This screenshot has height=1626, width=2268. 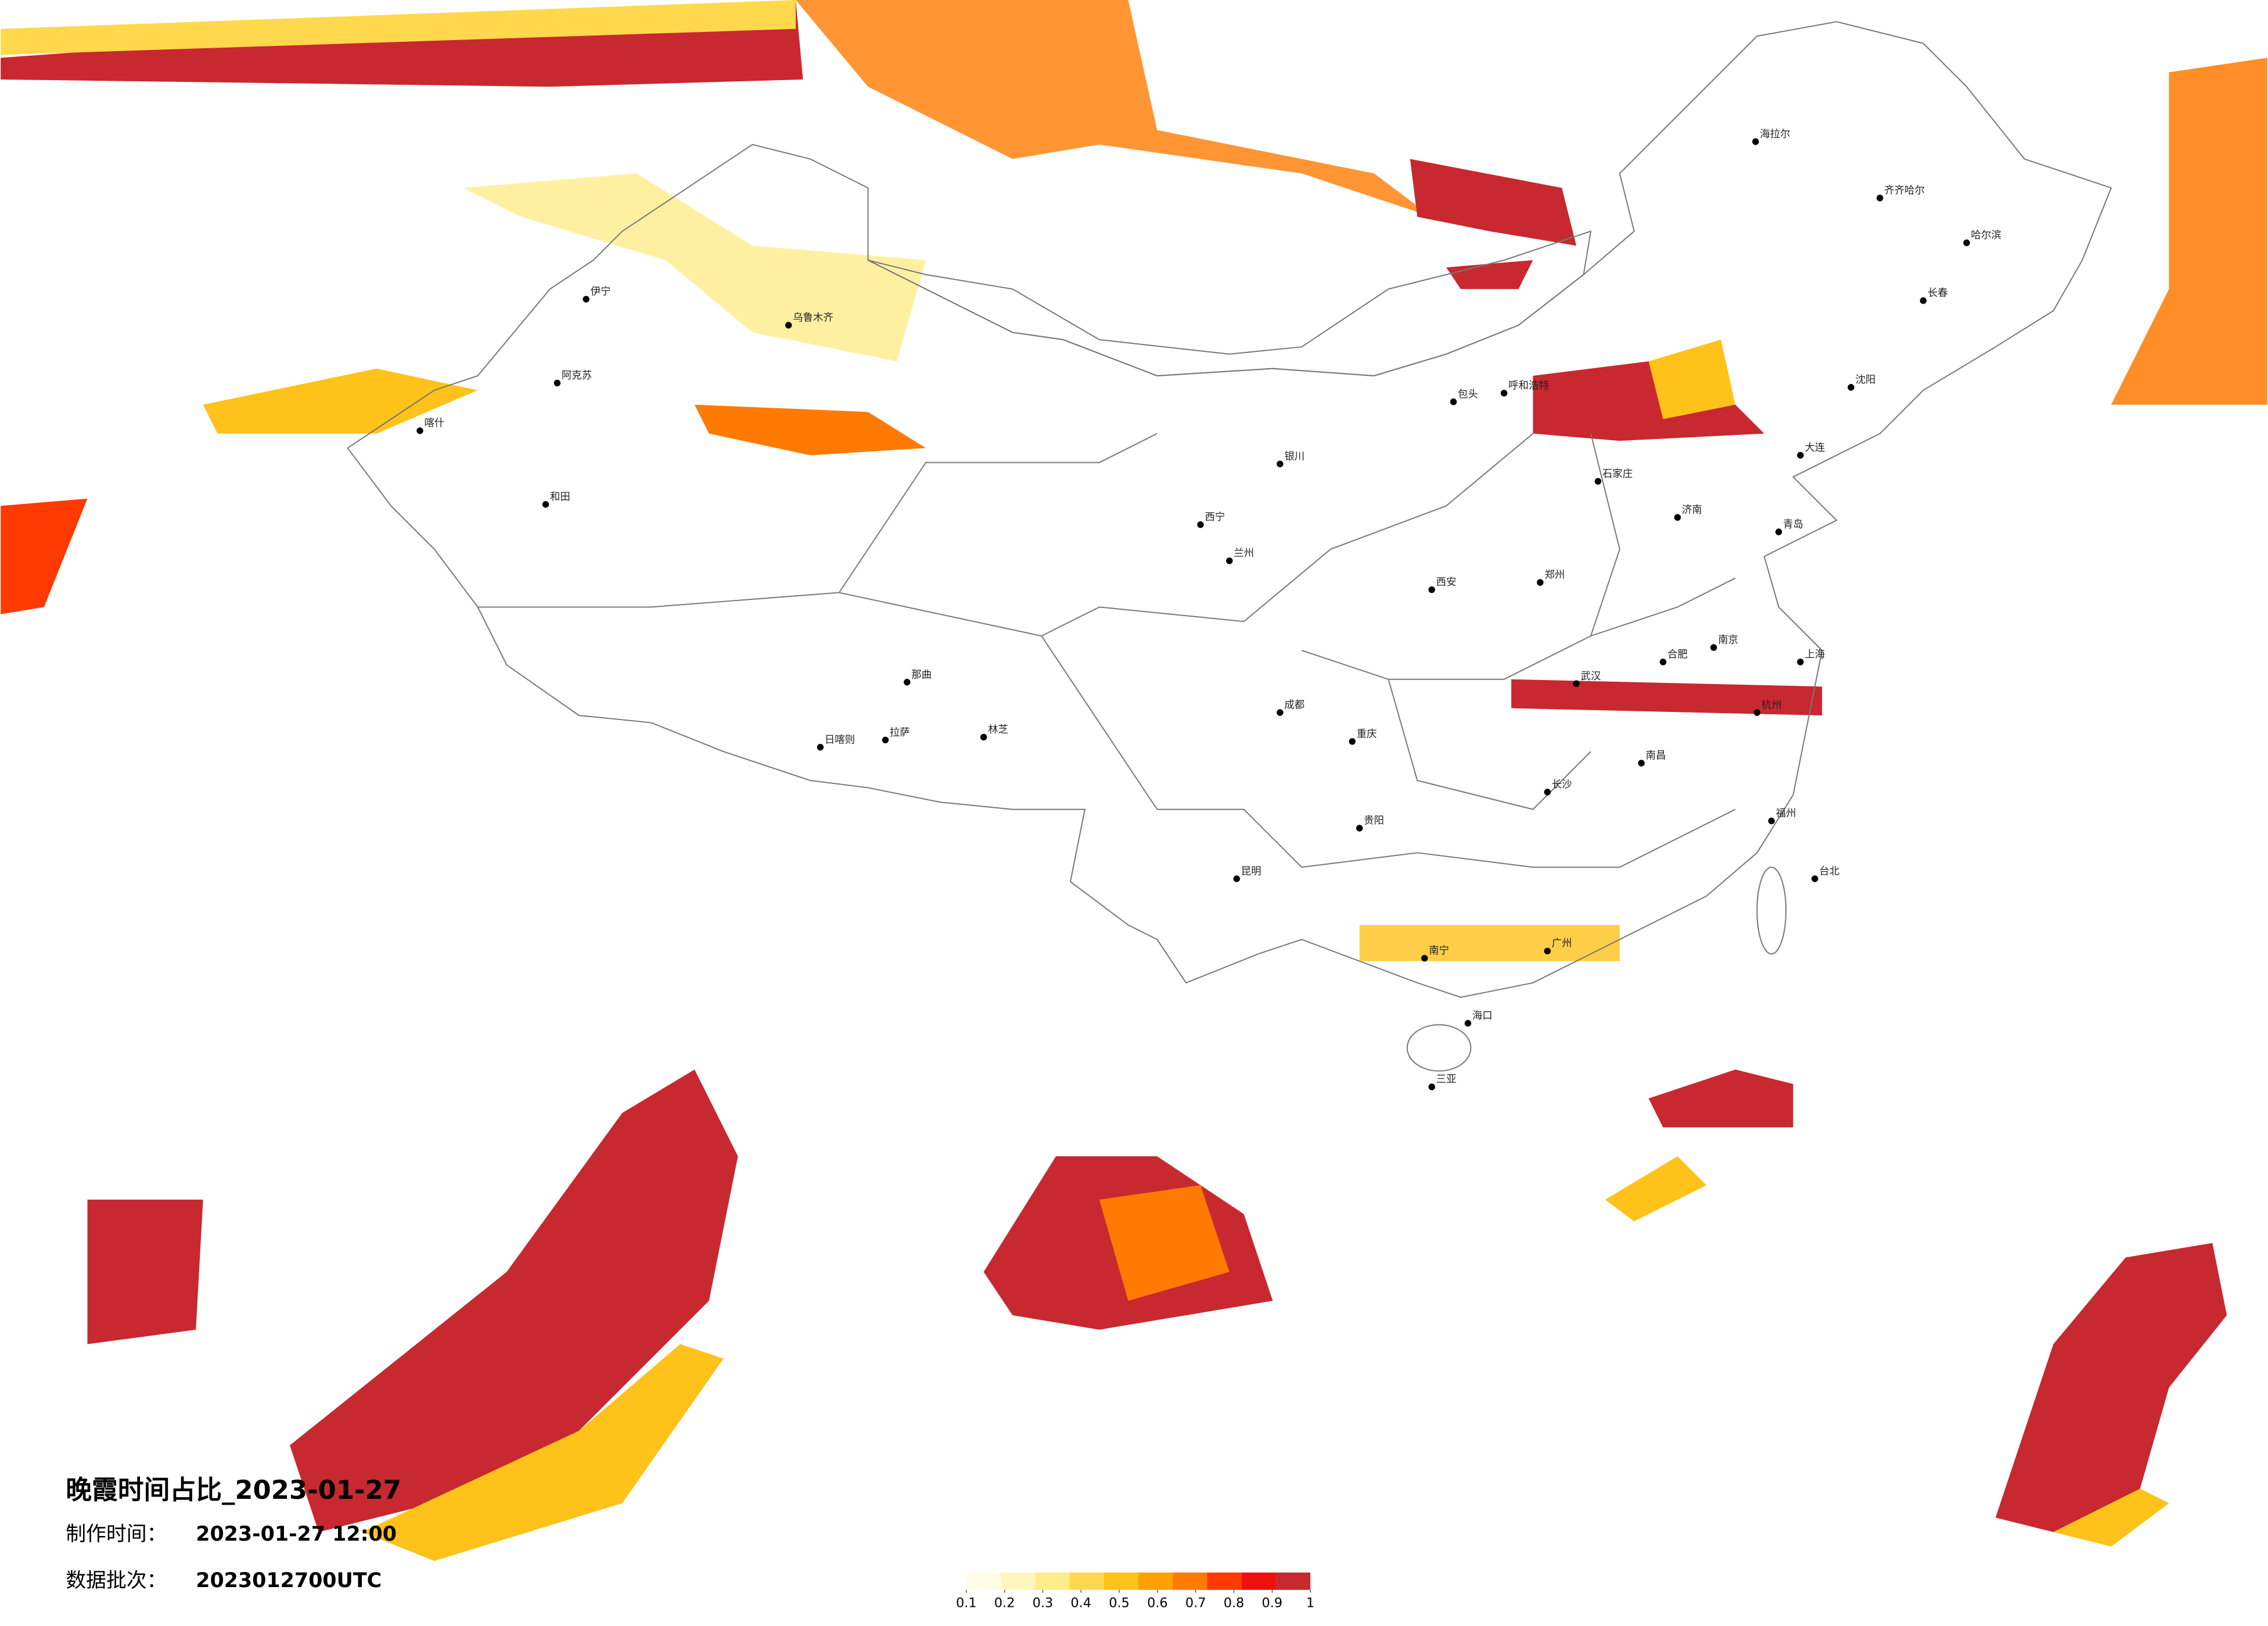 What do you see at coordinates (1106, 650) in the screenshot?
I see `province-border` at bounding box center [1106, 650].